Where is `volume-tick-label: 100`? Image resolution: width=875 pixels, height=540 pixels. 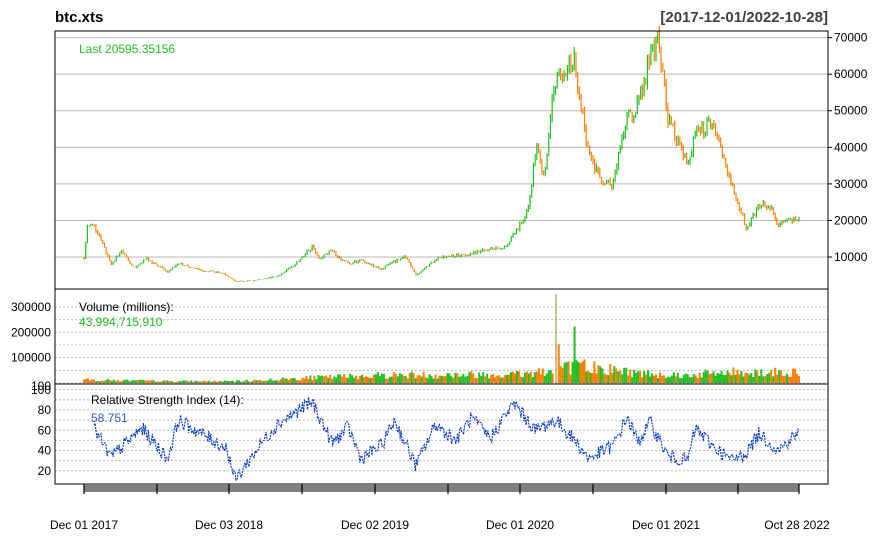
volume-tick-label: 100 is located at coordinates (41, 386).